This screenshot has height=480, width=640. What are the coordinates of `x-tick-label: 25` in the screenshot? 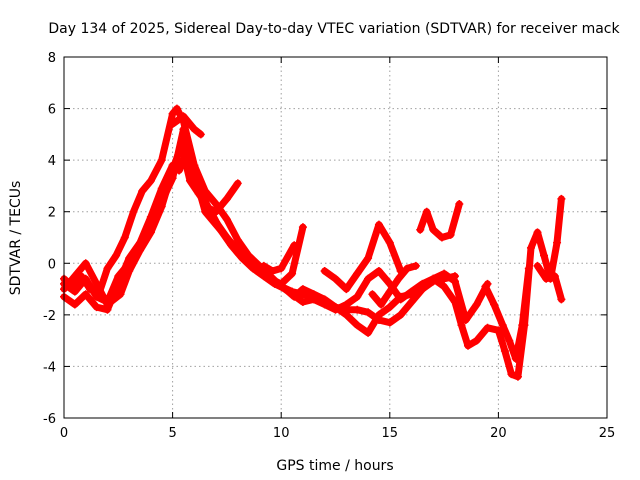 It's located at (607, 433).